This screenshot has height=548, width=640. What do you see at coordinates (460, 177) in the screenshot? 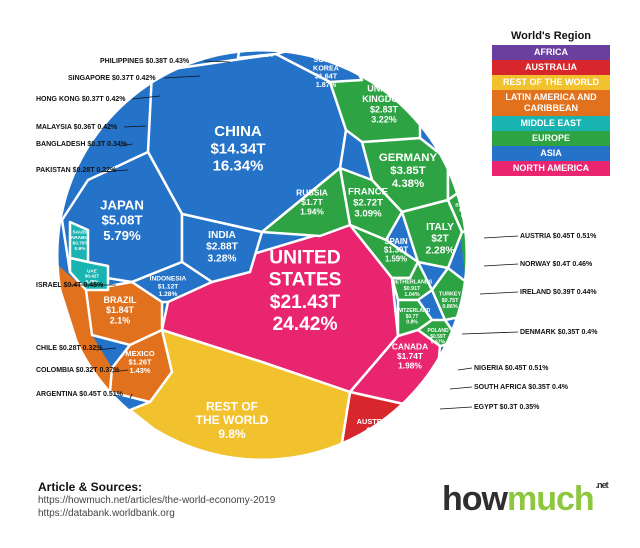
I see `cell-percent: 0.6%` at bounding box center [460, 177].